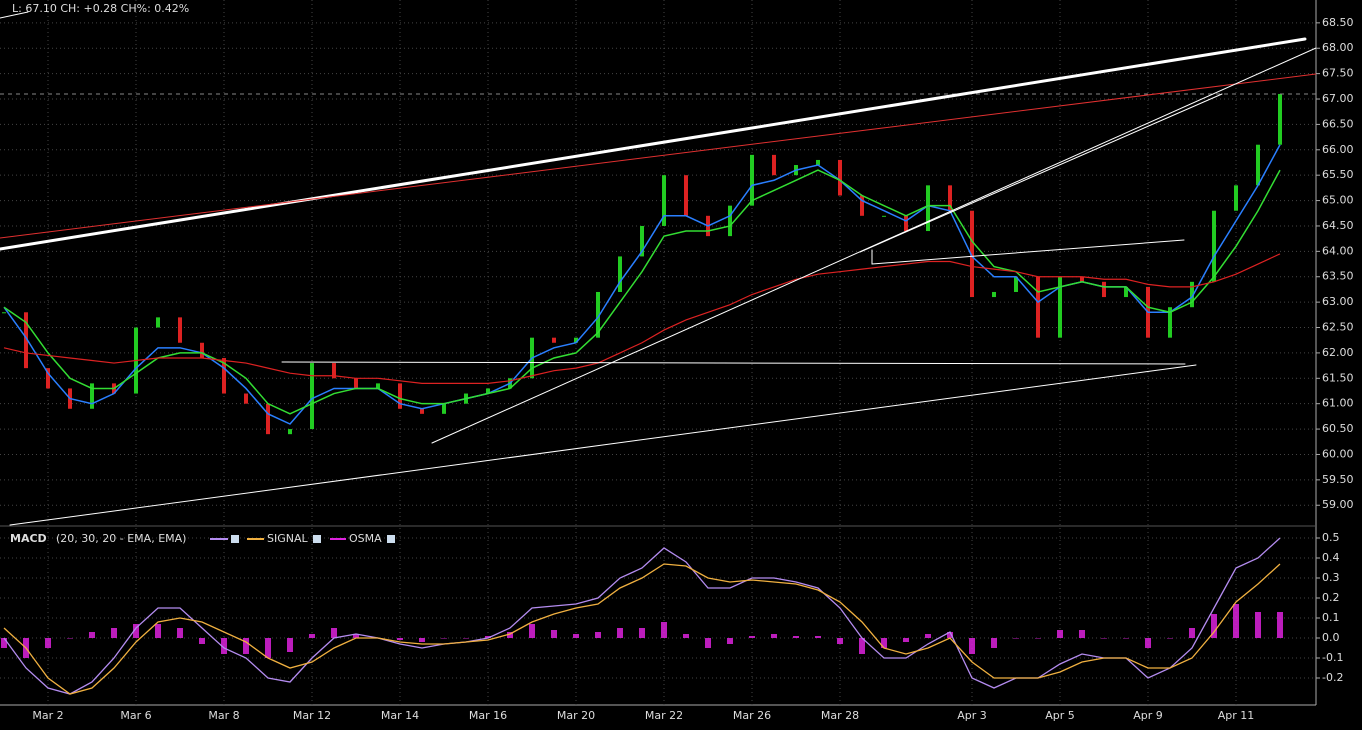 This screenshot has width=1362, height=730. I want to click on y-tick-label: 65.50, so click(1338, 174).